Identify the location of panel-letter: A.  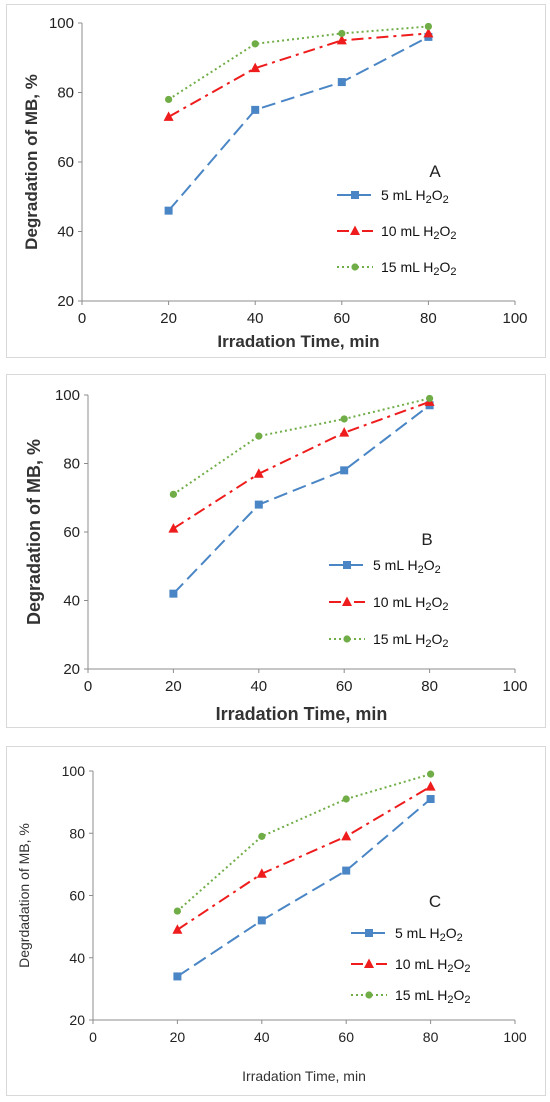
(435, 171).